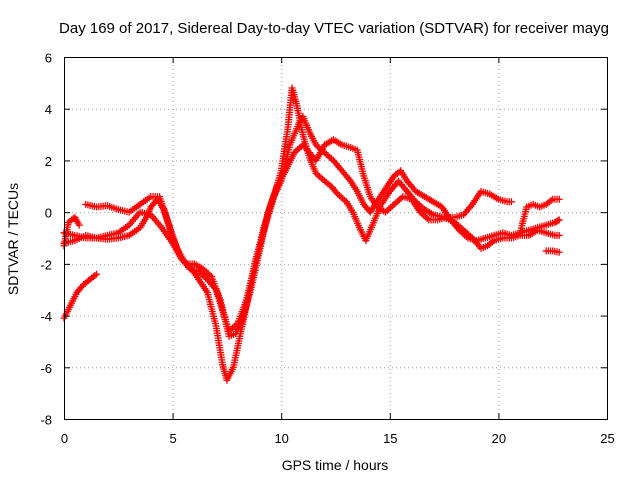  What do you see at coordinates (46, 420) in the screenshot?
I see `y-tick-label: -8` at bounding box center [46, 420].